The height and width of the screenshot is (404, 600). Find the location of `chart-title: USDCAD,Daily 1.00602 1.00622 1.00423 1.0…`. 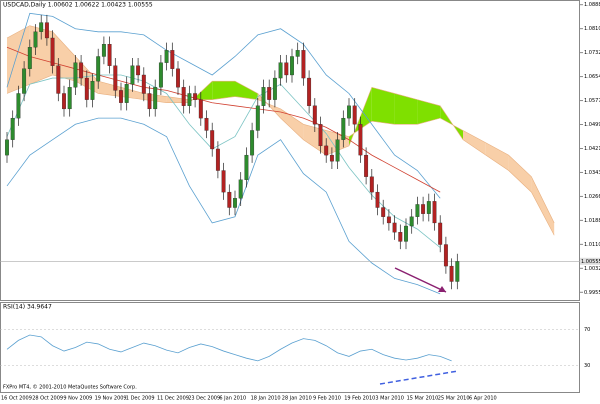

chart-title: USDCAD,Daily 1.00602 1.00622 1.00423 1.0… is located at coordinates (78, 5).